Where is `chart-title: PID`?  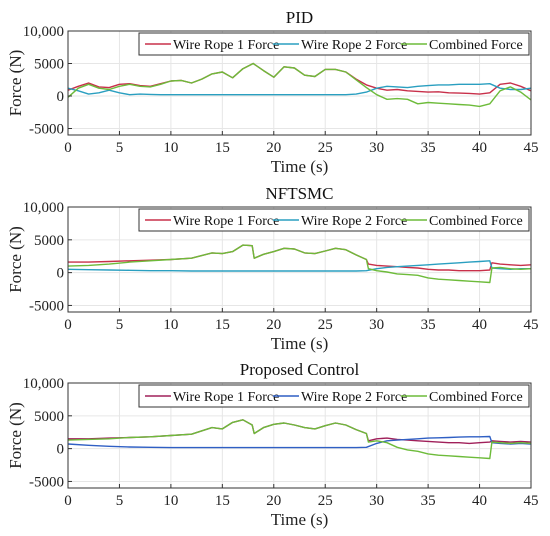 chart-title: PID is located at coordinates (299, 17).